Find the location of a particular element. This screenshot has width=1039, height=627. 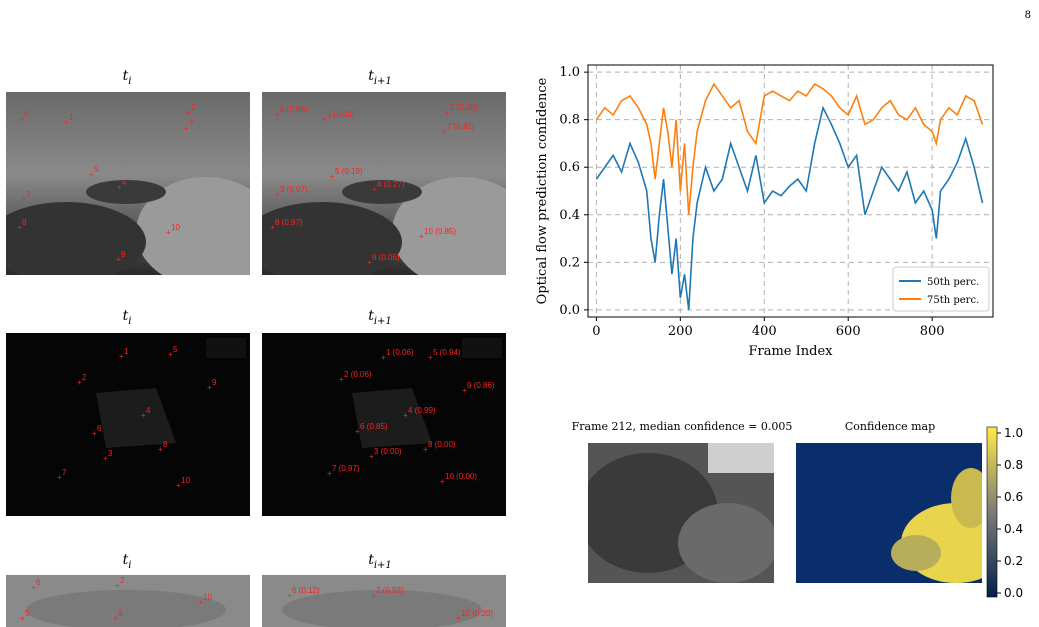

row1-left-title: ti is located at coordinates (127, 77).